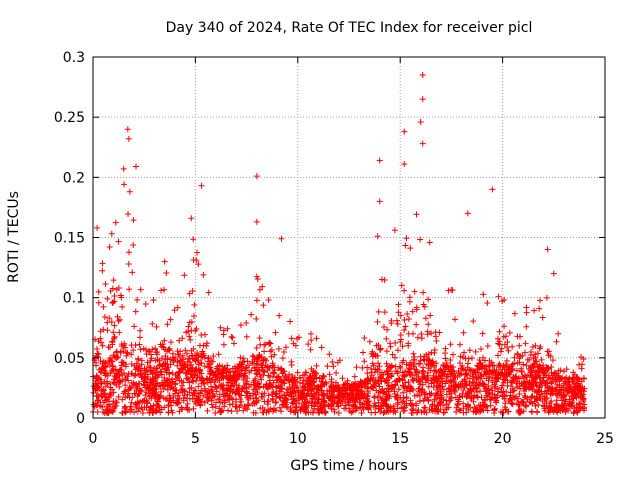  Describe the element at coordinates (503, 439) in the screenshot. I see `x-tick-label: 20` at that location.